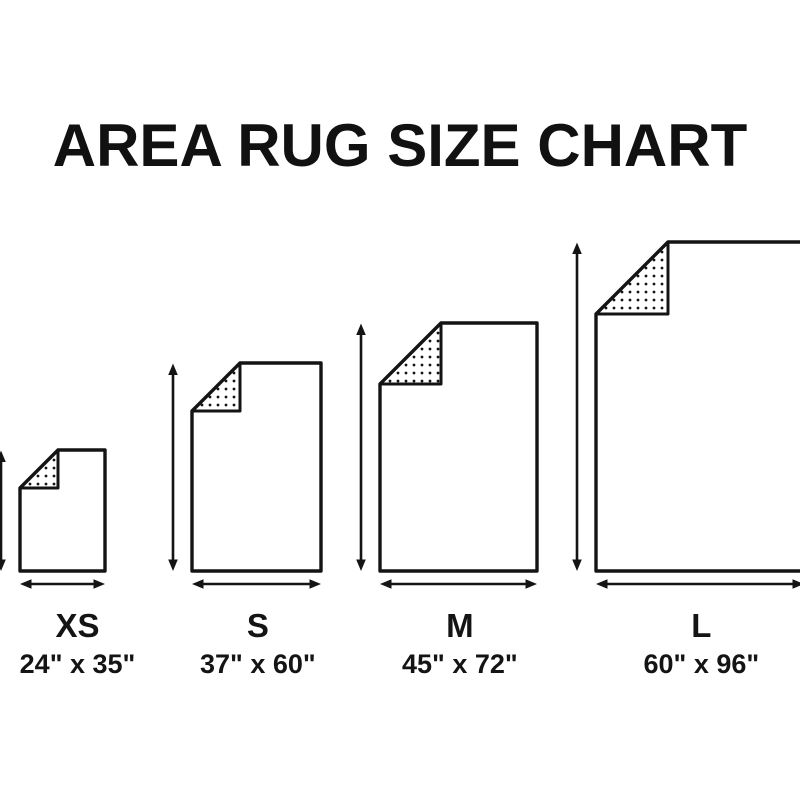 The width and height of the screenshot is (800, 800). Describe the element at coordinates (246, 475) in the screenshot. I see `rug-s-graphic` at that location.